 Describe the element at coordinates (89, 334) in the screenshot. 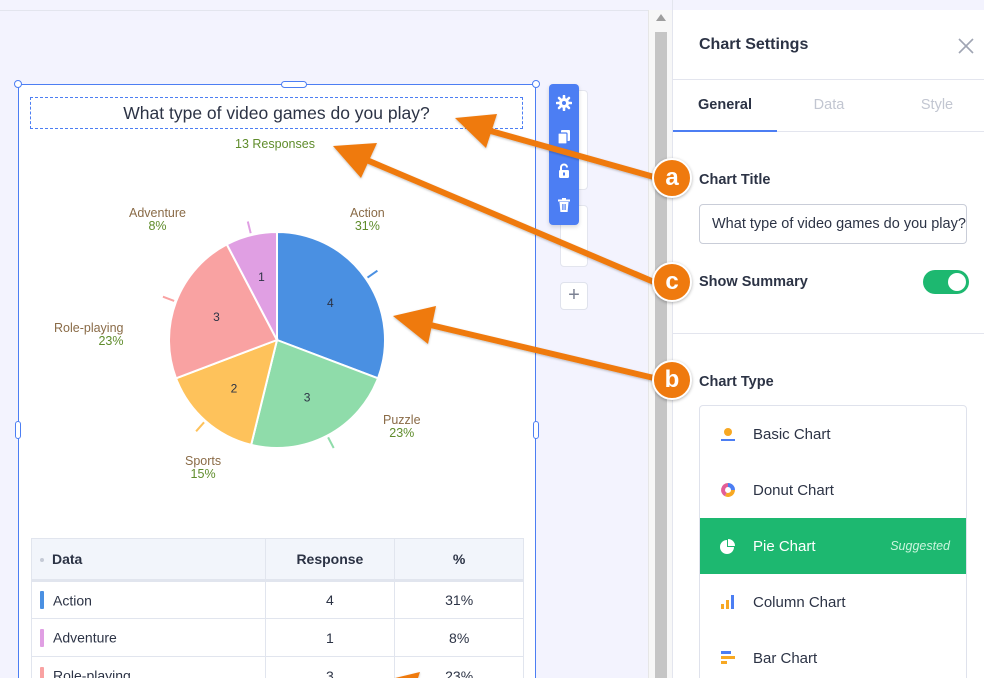

I see `slice-label-role-playing: Role-playing 23%` at that location.